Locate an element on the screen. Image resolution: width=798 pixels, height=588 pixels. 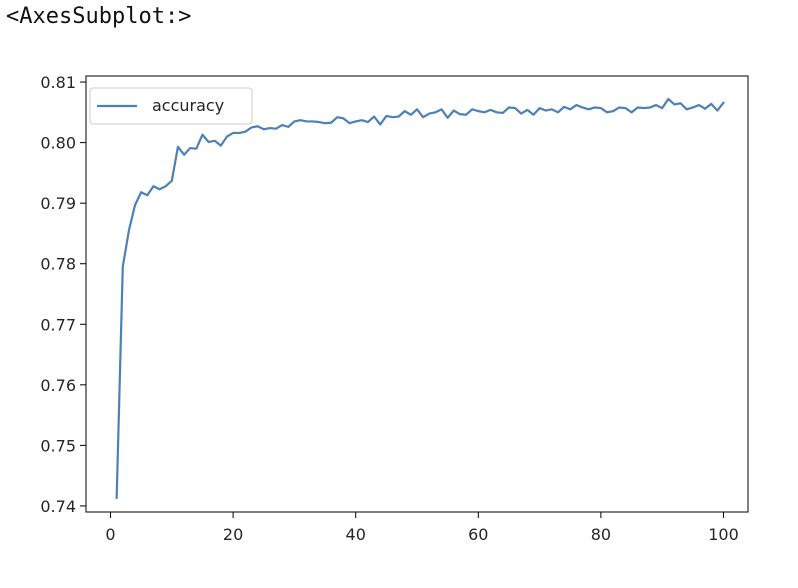
legend-box is located at coordinates (171, 106).